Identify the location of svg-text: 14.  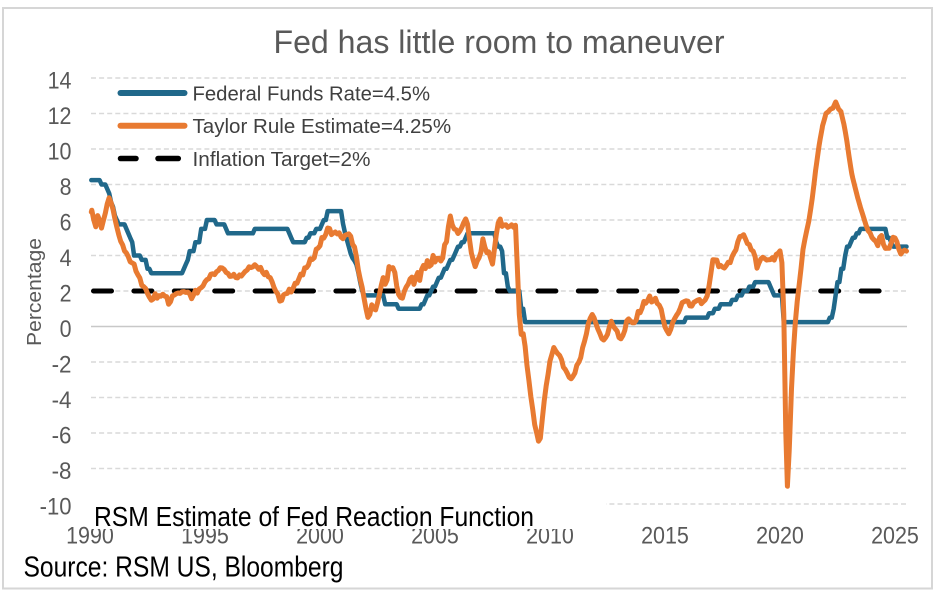
(60, 80).